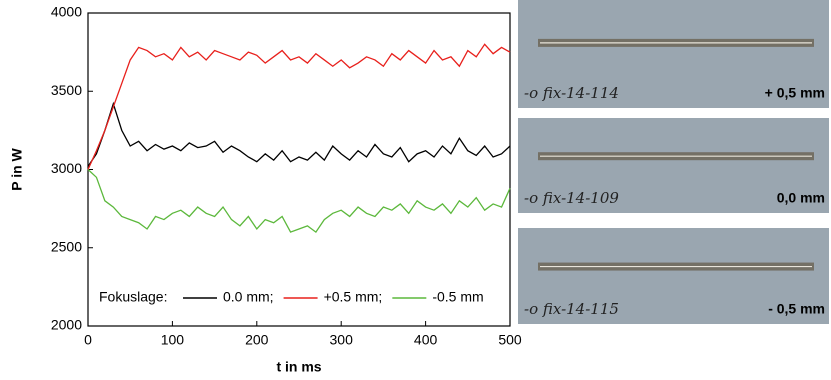  What do you see at coordinates (298, 367) in the screenshot?
I see `x-axis-label: t in ms` at bounding box center [298, 367].